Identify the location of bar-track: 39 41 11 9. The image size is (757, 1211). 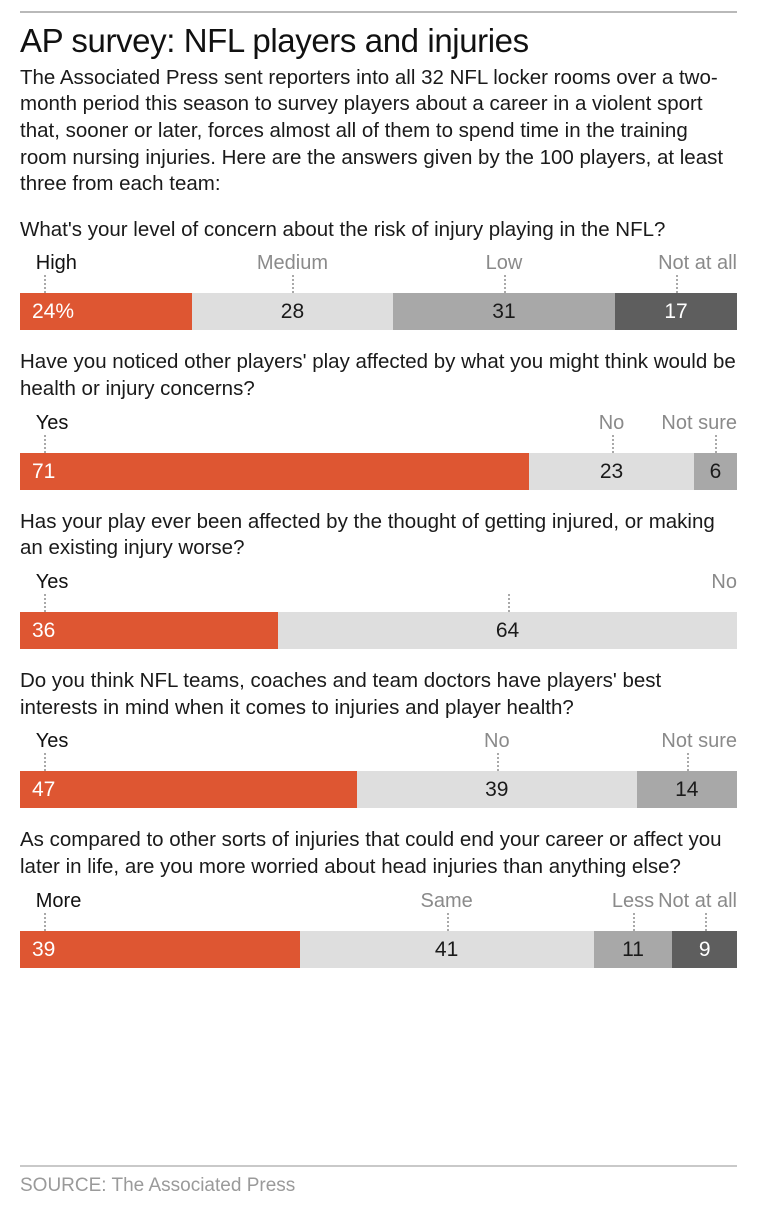
(378, 949).